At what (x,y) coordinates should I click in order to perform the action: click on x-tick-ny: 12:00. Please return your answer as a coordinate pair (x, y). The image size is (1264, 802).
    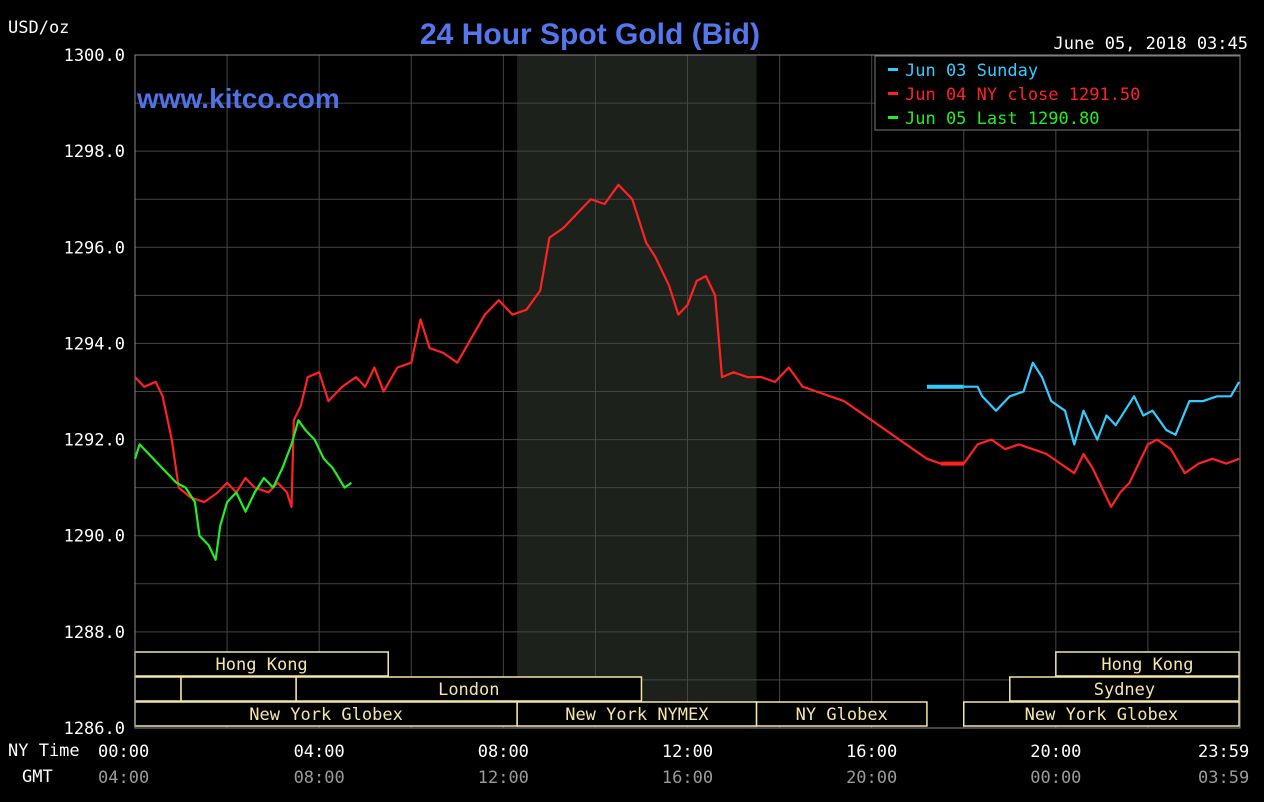
    Looking at the image, I should click on (687, 752).